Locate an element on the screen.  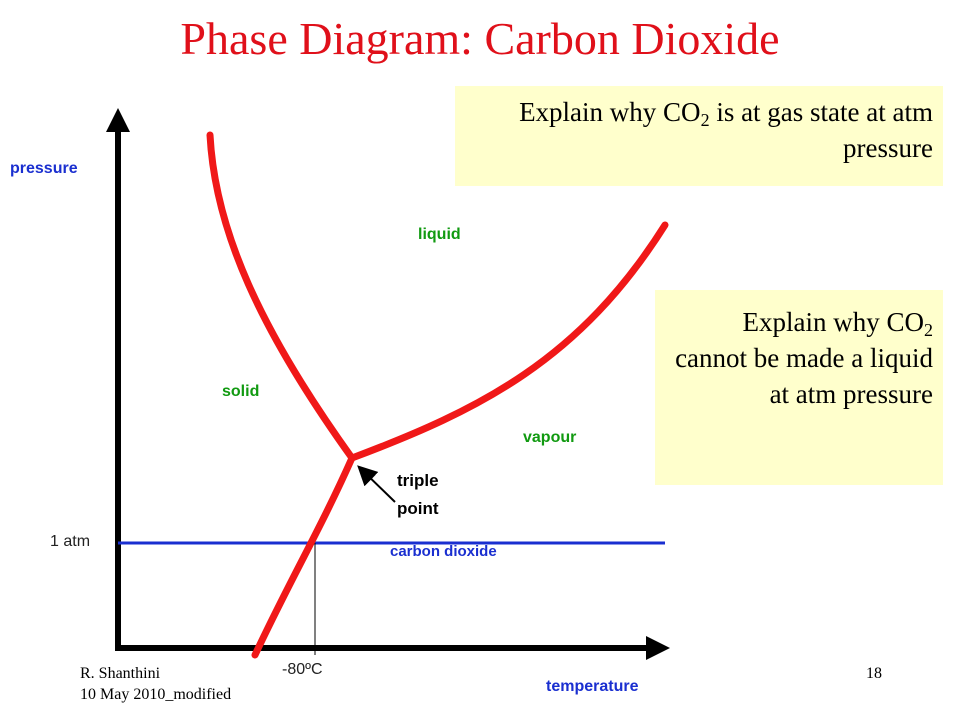
region-label: solid is located at coordinates (241, 391).